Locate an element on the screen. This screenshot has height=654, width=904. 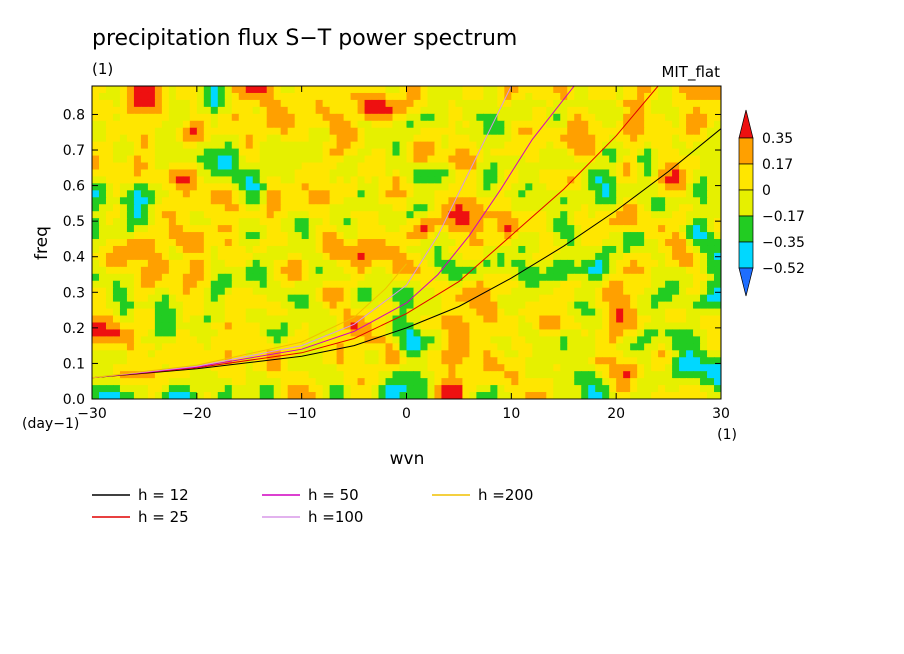
x-tick-label: −10 is located at coordinates (302, 414).